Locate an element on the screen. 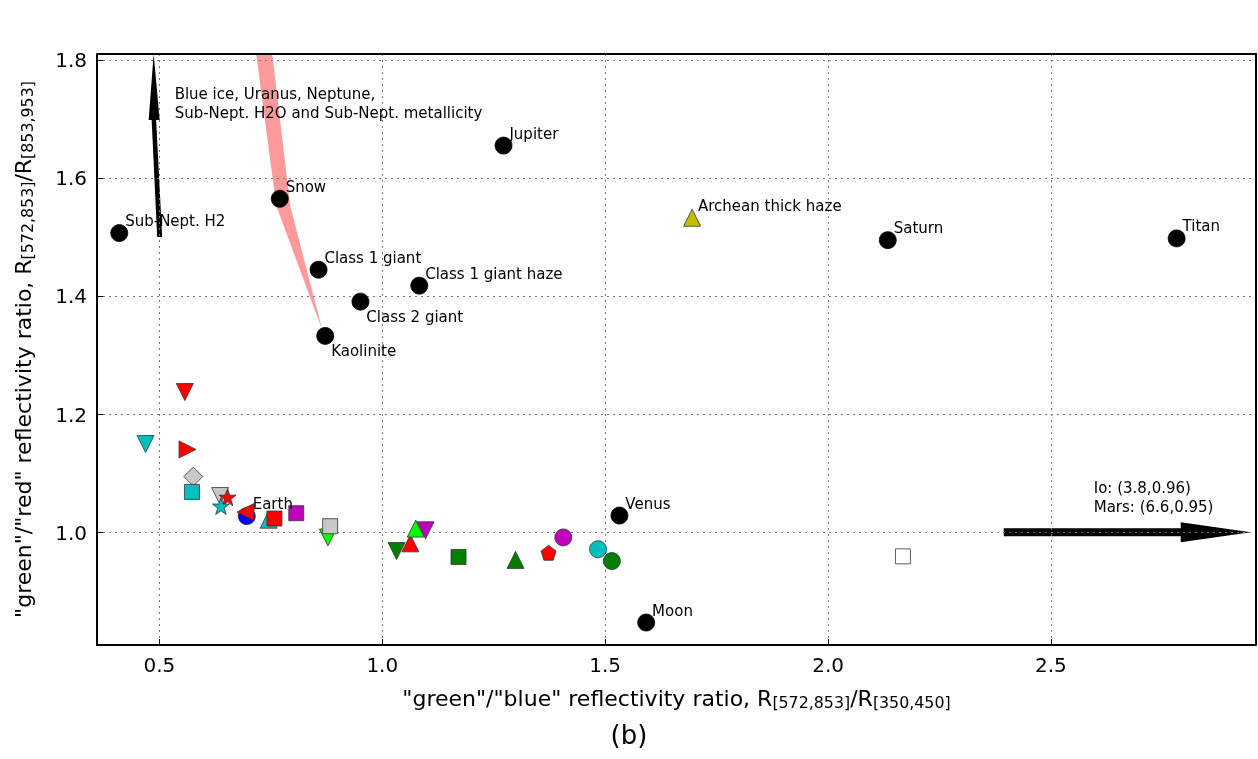 Image resolution: width=1258 pixels, height=759 pixels. x-tick-label: 2.5 is located at coordinates (1051, 665).